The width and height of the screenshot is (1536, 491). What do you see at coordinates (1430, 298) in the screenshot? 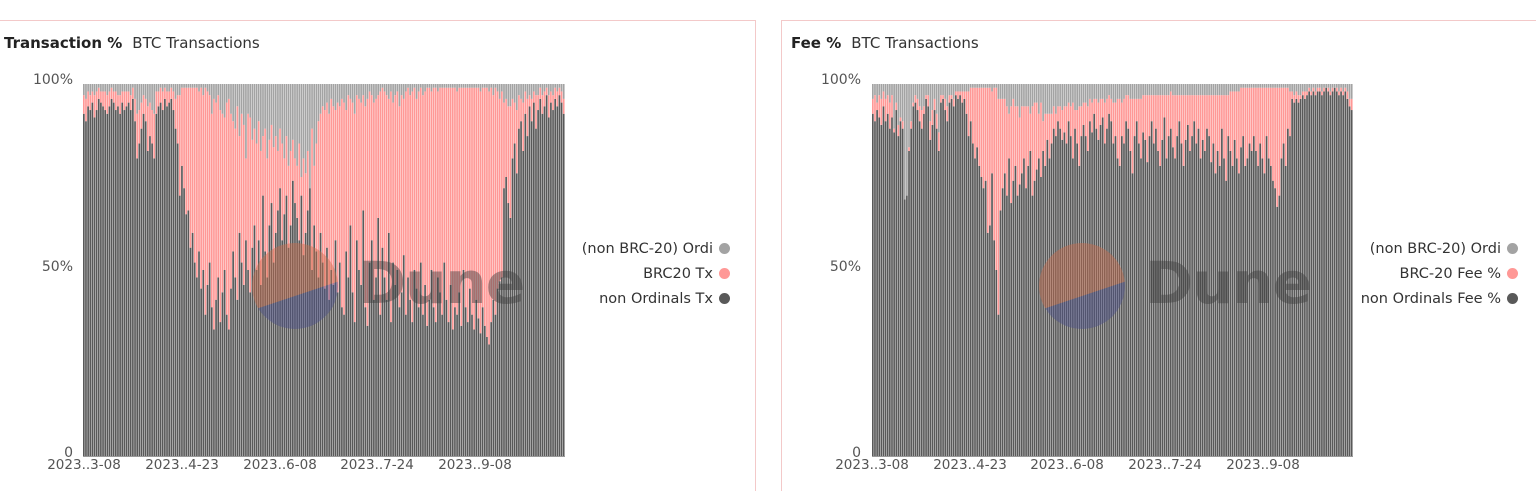
I see `legend-item-non-ordinals: non Ordinals Fee %` at bounding box center [1430, 298].